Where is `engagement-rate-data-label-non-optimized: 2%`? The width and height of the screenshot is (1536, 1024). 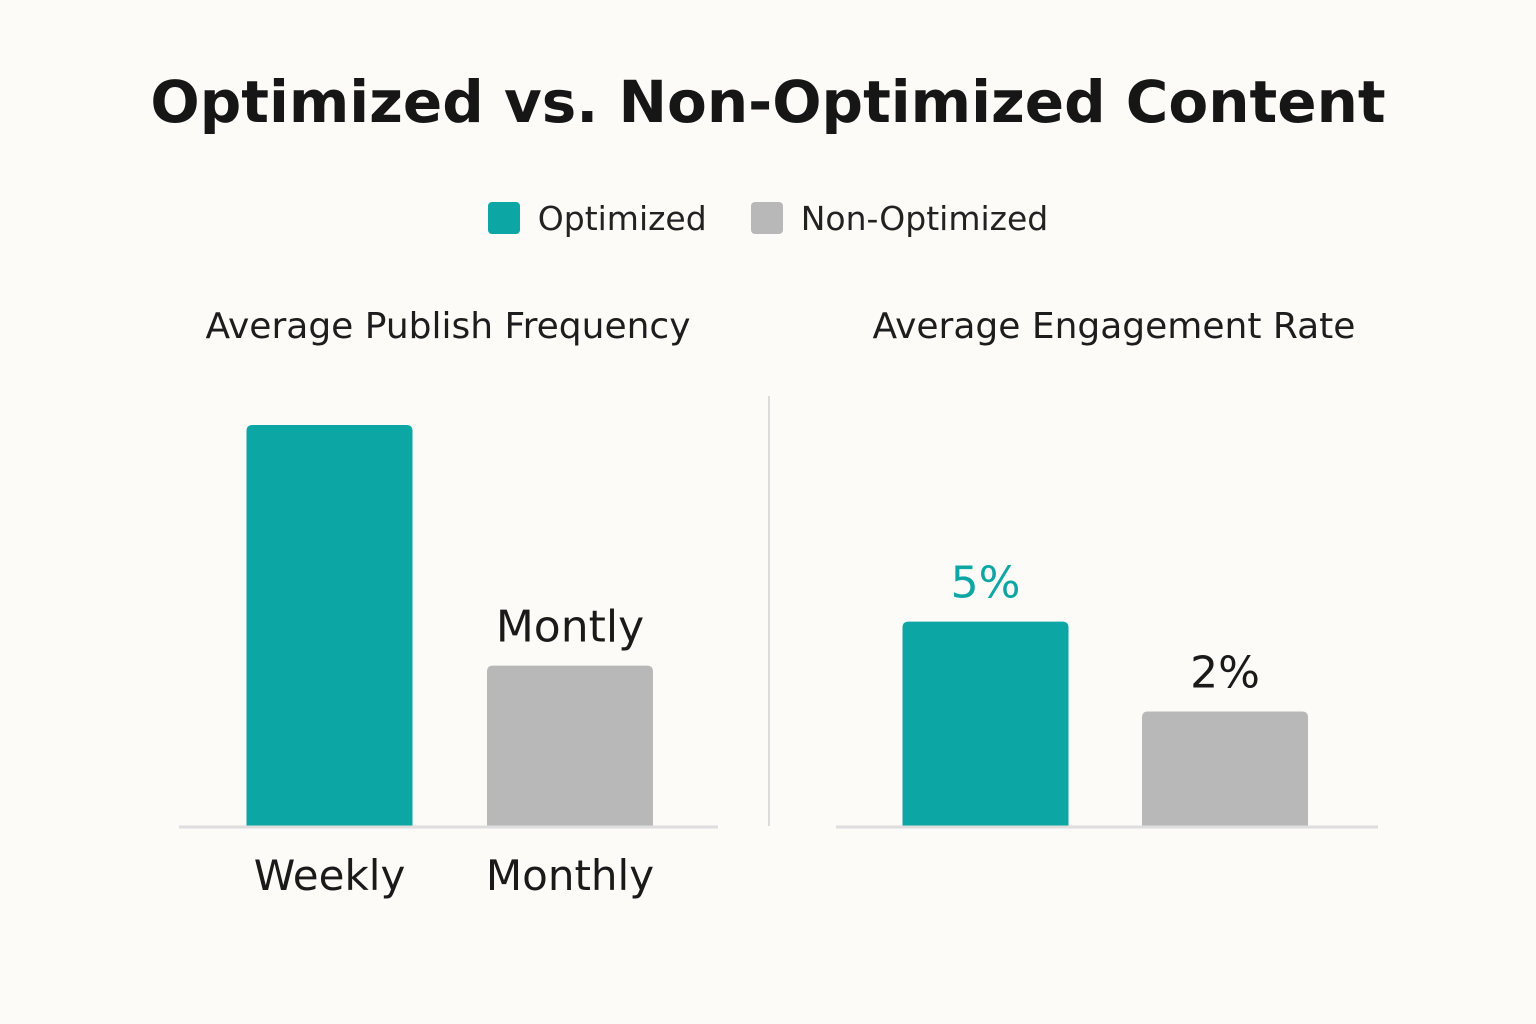 engagement-rate-data-label-non-optimized: 2% is located at coordinates (1225, 673).